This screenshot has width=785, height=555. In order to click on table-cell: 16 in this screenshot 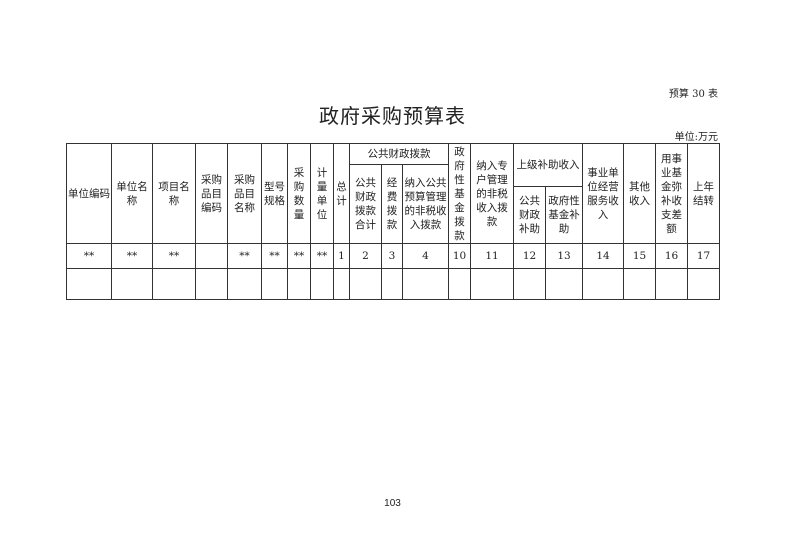, I will do `click(671, 256)`.